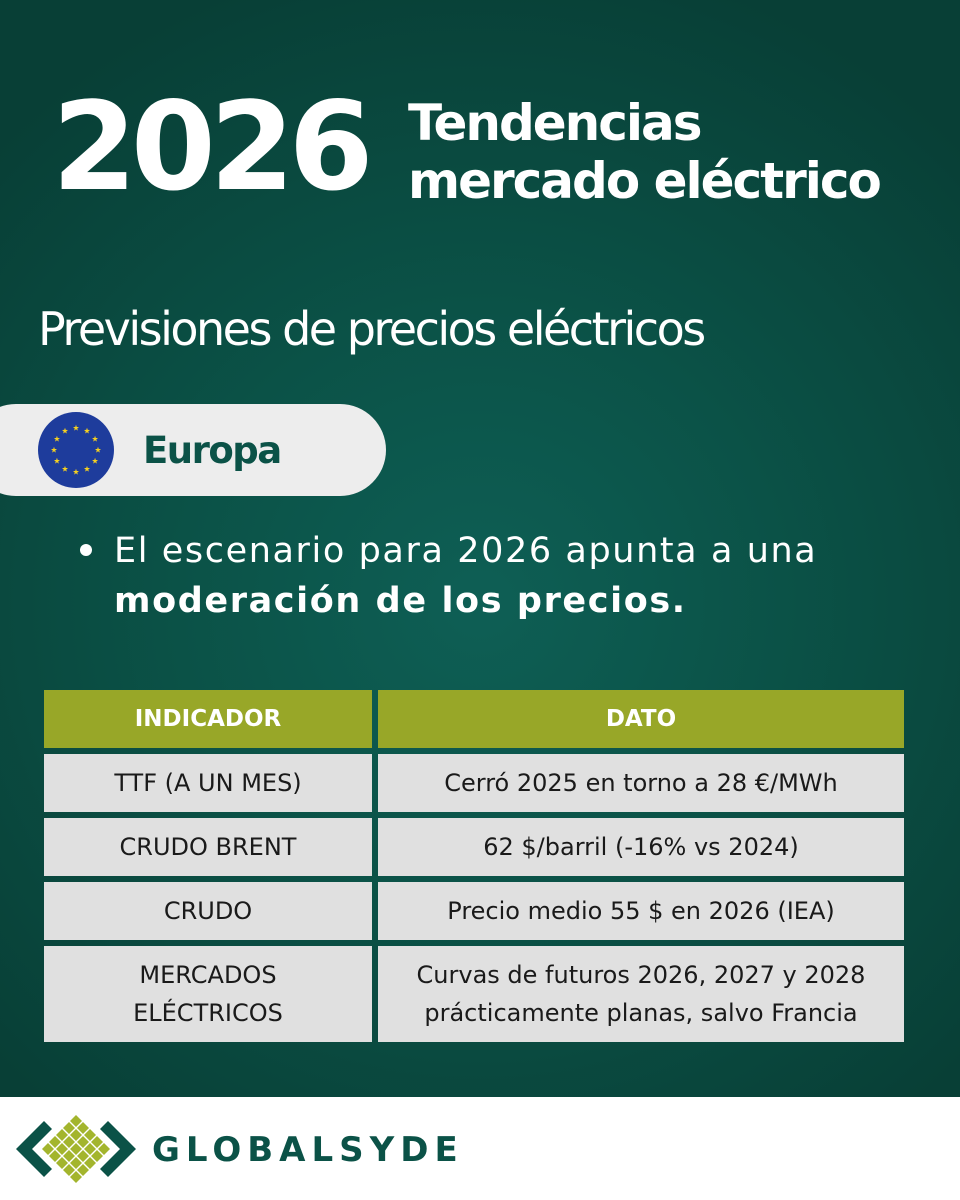 The height and width of the screenshot is (1200, 960). I want to click on bullet-text-regular: El escenario para 2026 apunta a una, so click(466, 551).